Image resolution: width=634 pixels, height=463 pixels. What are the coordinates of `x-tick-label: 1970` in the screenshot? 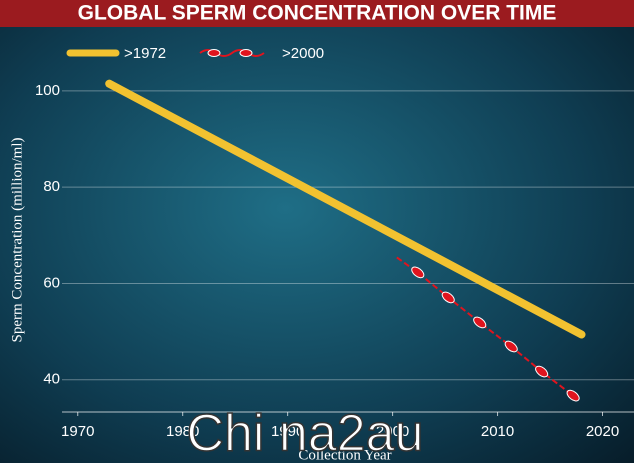 It's located at (77, 431).